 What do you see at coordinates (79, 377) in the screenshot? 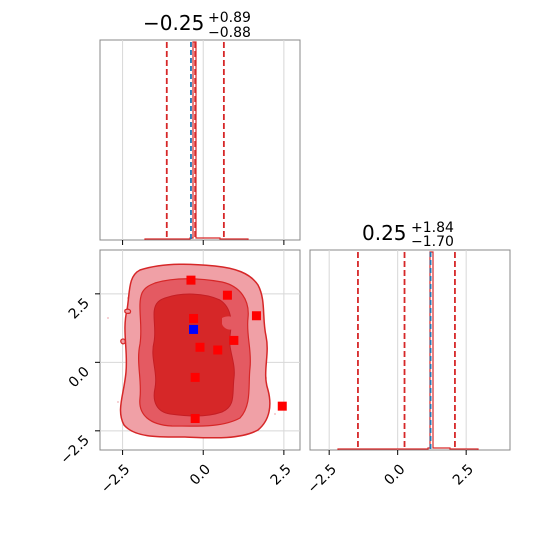
I see `y-tick-label: 0.0` at bounding box center [79, 377].